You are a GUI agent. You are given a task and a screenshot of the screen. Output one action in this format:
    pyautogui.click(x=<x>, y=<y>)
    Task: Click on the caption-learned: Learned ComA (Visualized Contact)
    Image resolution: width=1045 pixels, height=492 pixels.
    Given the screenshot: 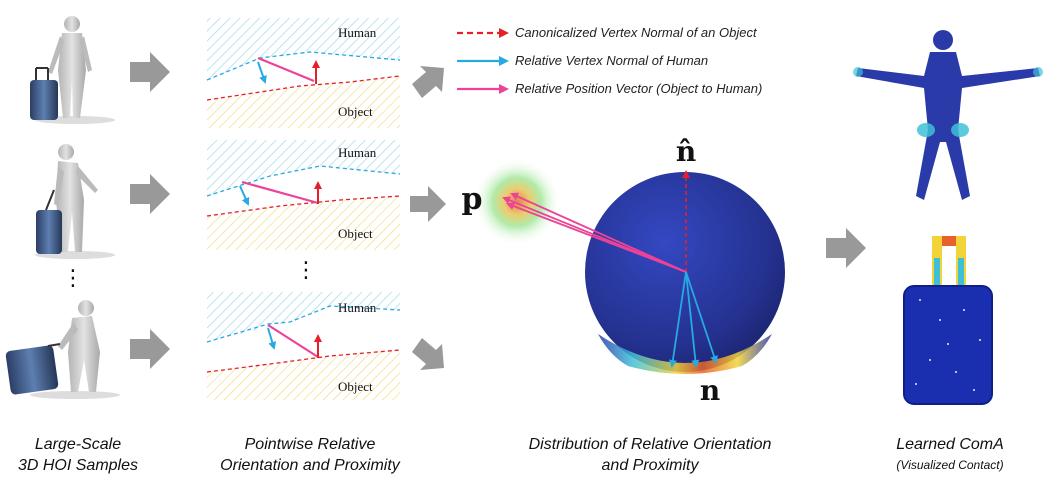 What is the action you would take?
    pyautogui.click(x=950, y=455)
    